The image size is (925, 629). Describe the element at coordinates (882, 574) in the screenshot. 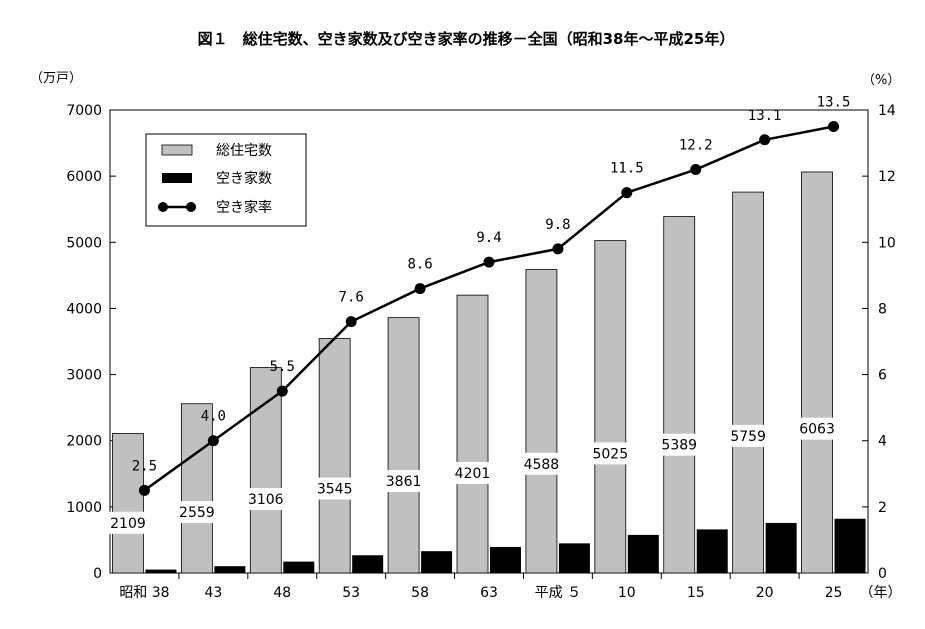

I see `right-tick-label: 0` at that location.